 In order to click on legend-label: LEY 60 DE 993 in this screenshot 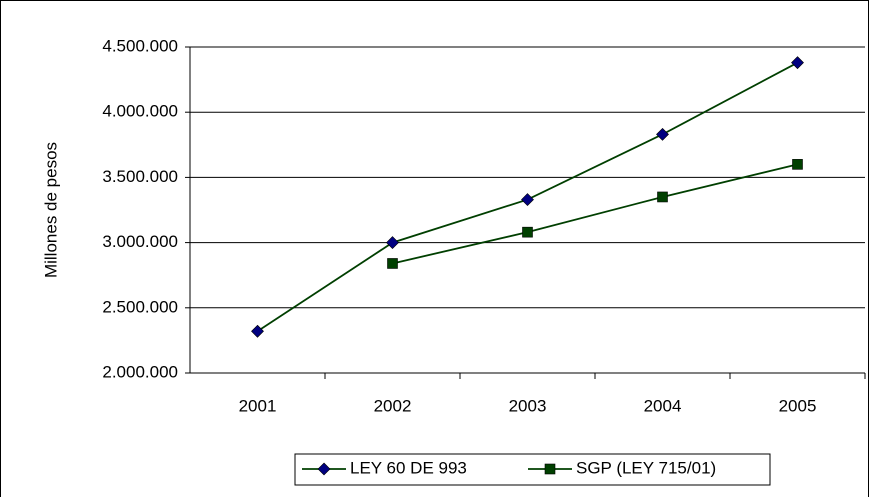, I will do `click(408, 467)`.